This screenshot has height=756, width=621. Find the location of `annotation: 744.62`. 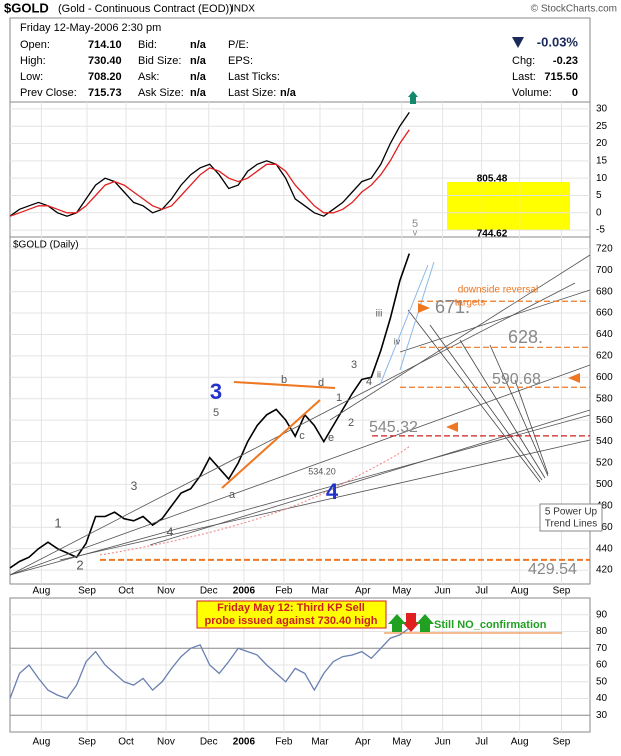

annotation: 744.62 is located at coordinates (492, 234).